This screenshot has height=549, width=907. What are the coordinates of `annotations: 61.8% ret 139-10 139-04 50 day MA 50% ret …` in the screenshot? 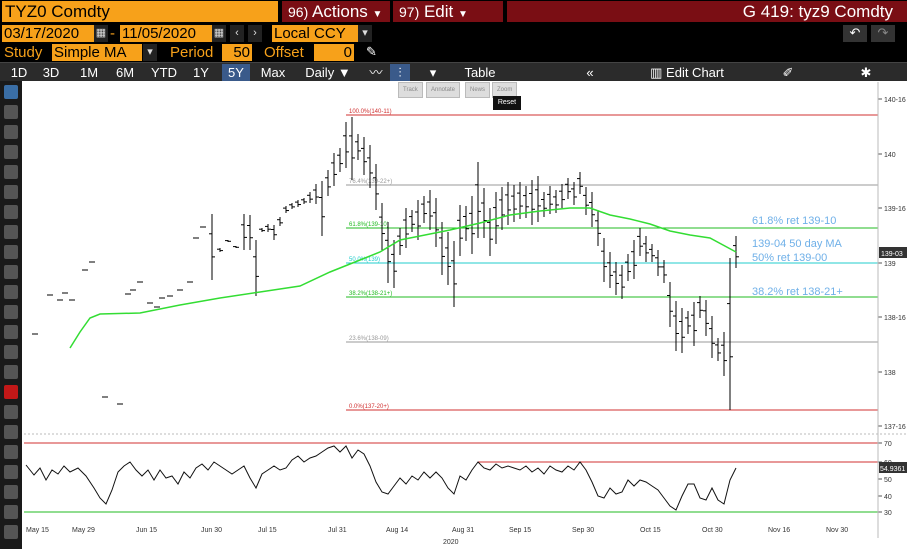 It's located at (797, 256).